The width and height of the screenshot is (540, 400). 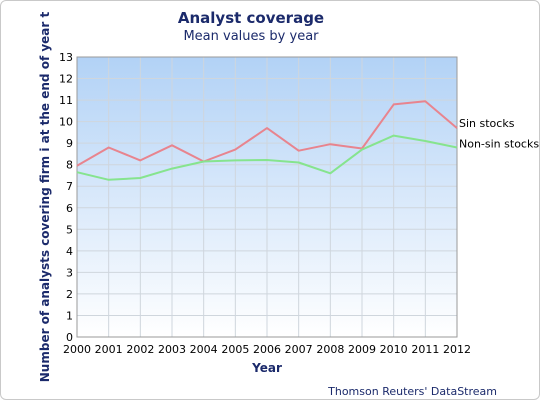 What do you see at coordinates (267, 157) in the screenshot?
I see `series-line-non-sin-stocks` at bounding box center [267, 157].